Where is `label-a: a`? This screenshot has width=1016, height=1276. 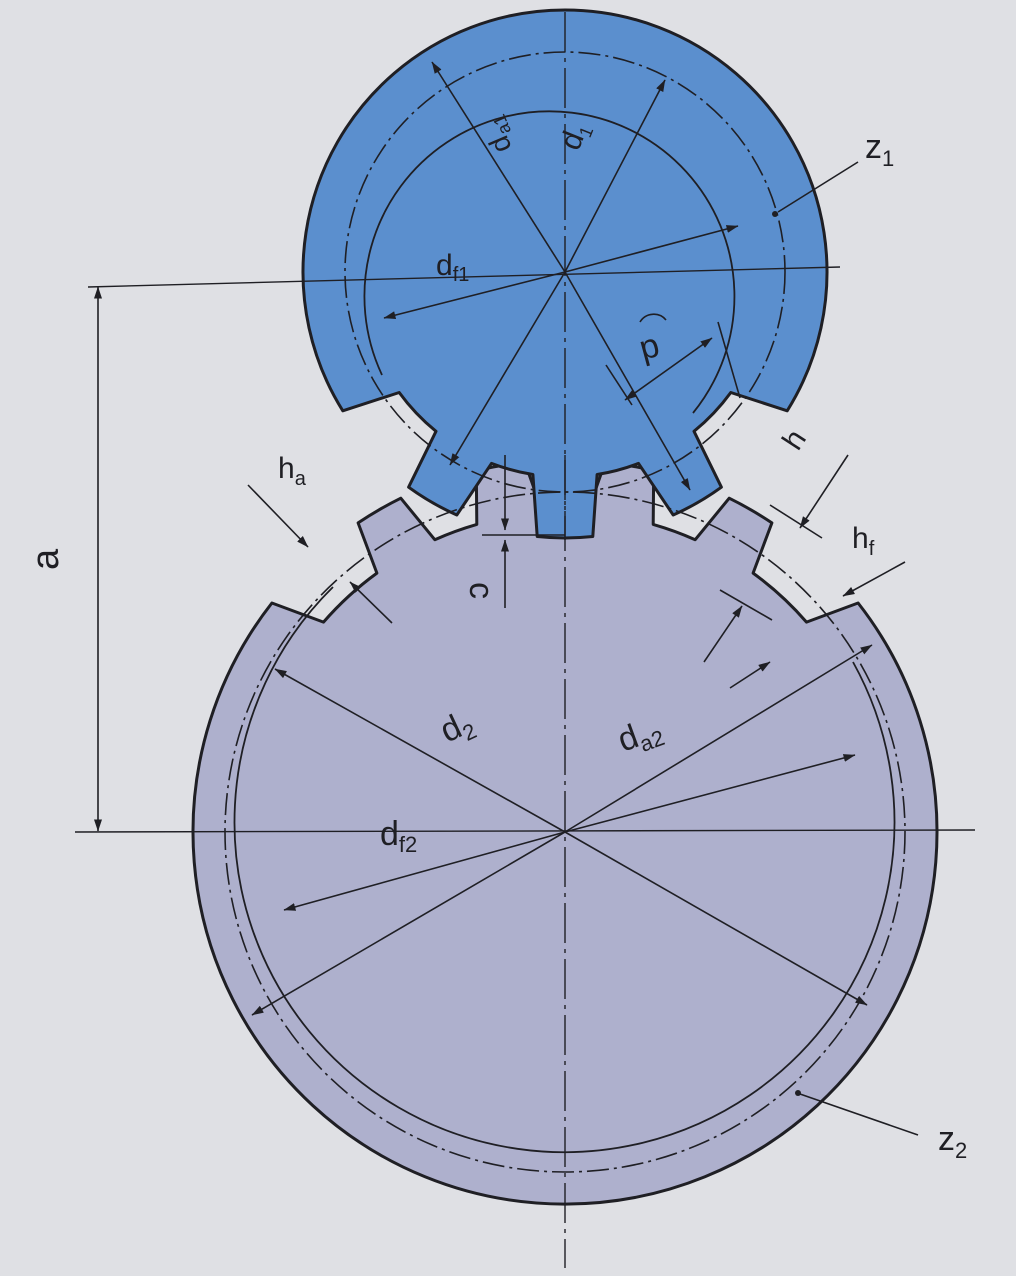 label-a: a is located at coordinates (46, 559).